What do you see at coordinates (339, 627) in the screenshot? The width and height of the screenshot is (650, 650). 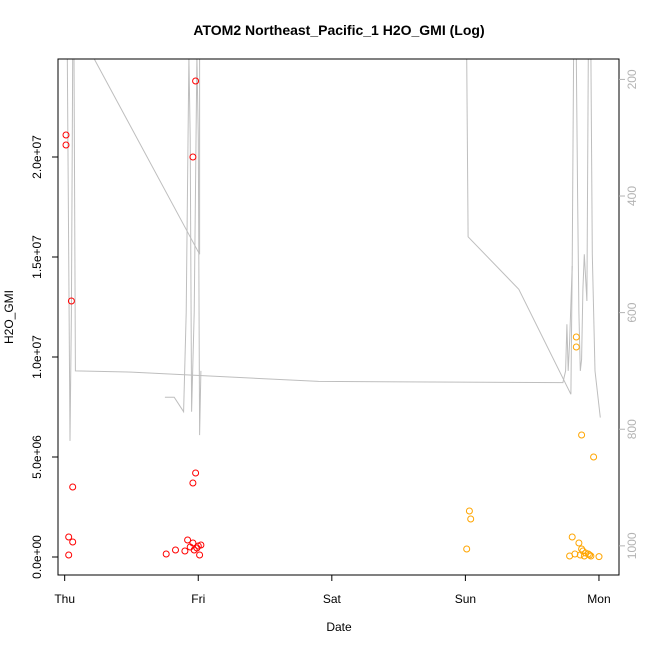 I see `x-axis-label: Date` at bounding box center [339, 627].